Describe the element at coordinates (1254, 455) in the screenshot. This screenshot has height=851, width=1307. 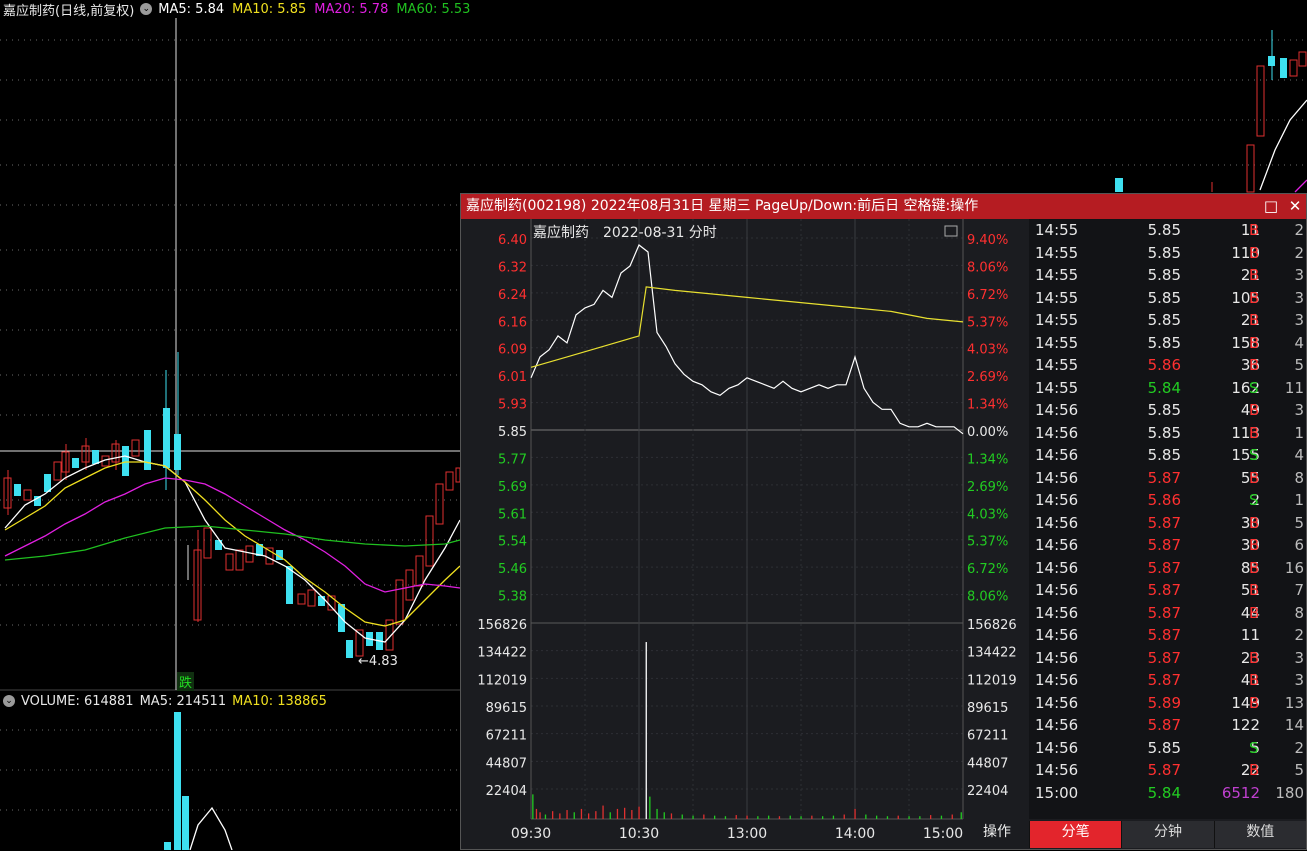
I see `trade-side: S` at that location.